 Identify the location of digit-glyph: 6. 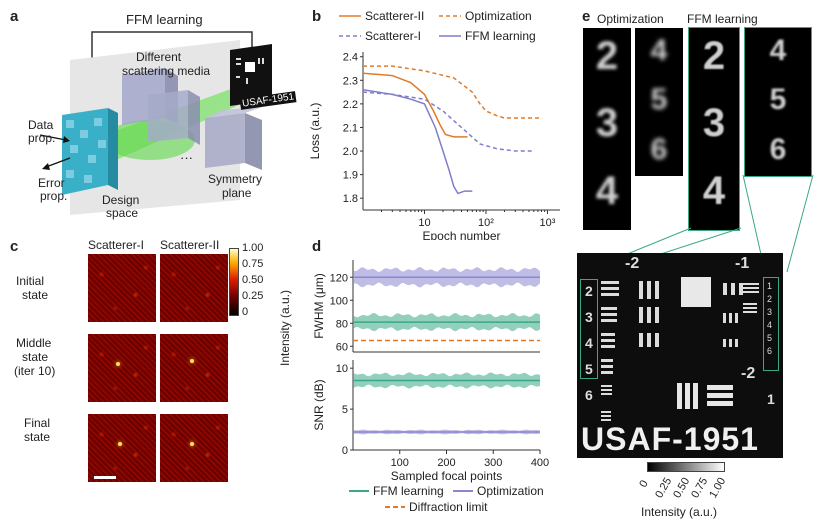
(659, 149).